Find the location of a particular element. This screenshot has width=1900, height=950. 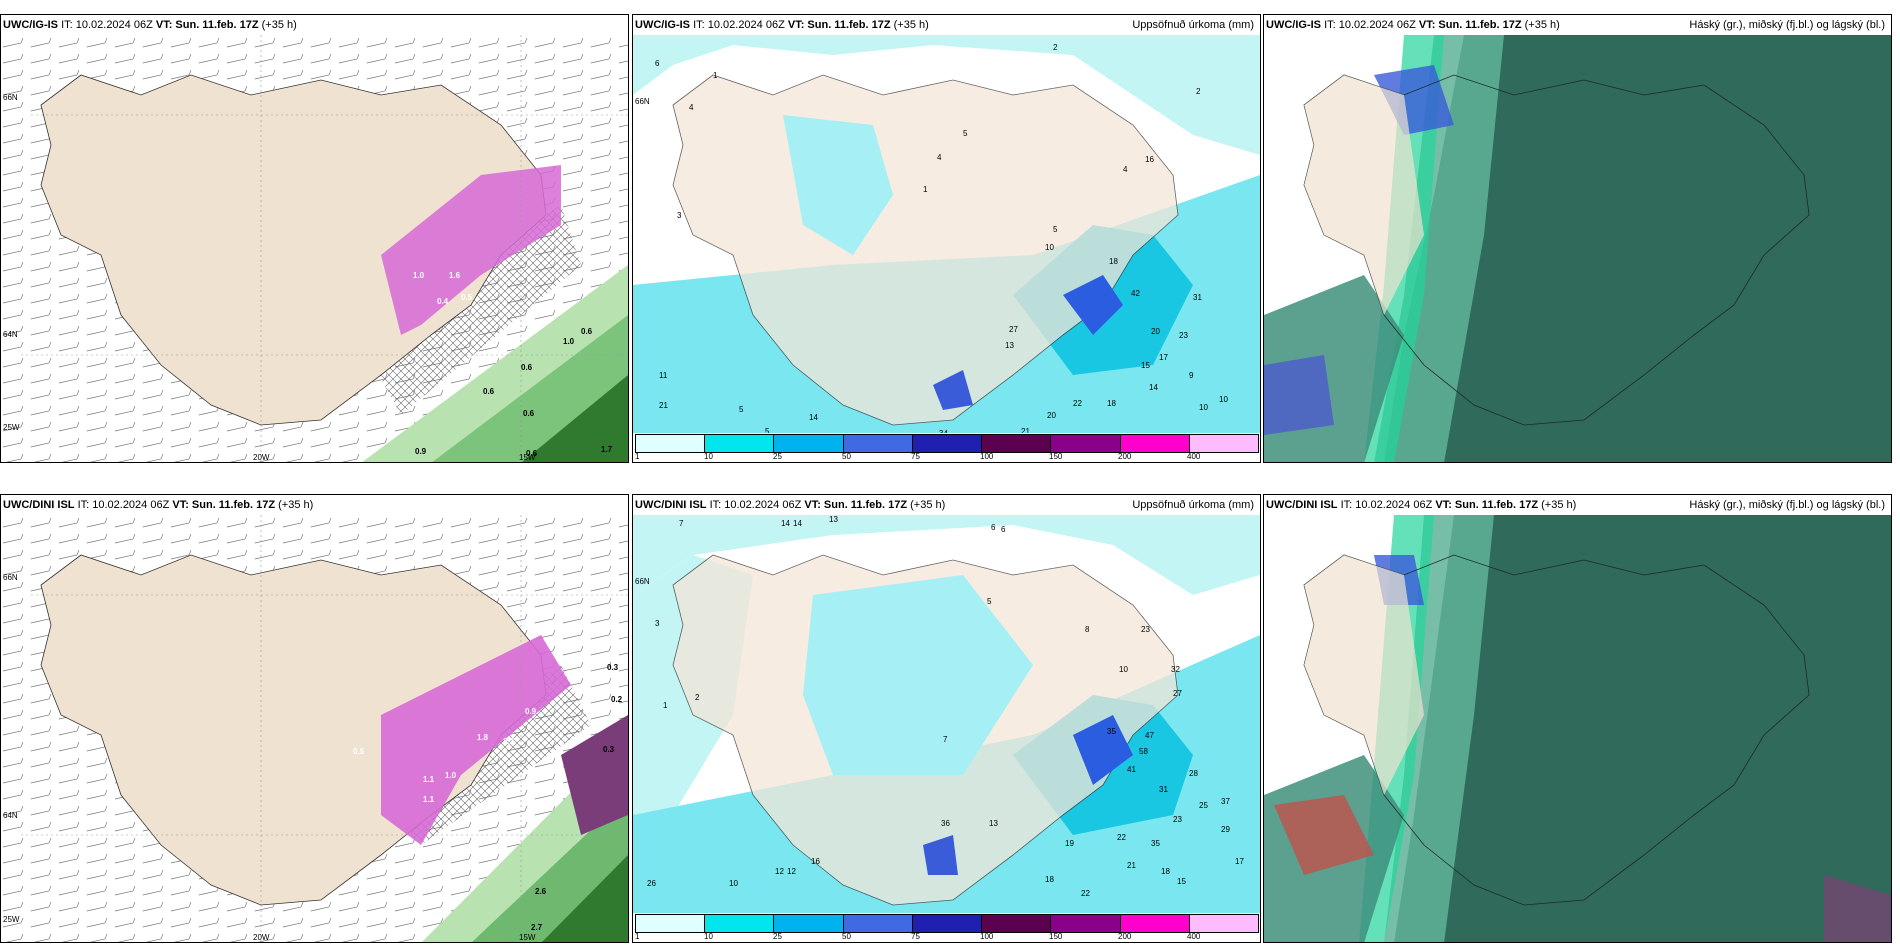

value-label: 0.9 is located at coordinates (421, 451).